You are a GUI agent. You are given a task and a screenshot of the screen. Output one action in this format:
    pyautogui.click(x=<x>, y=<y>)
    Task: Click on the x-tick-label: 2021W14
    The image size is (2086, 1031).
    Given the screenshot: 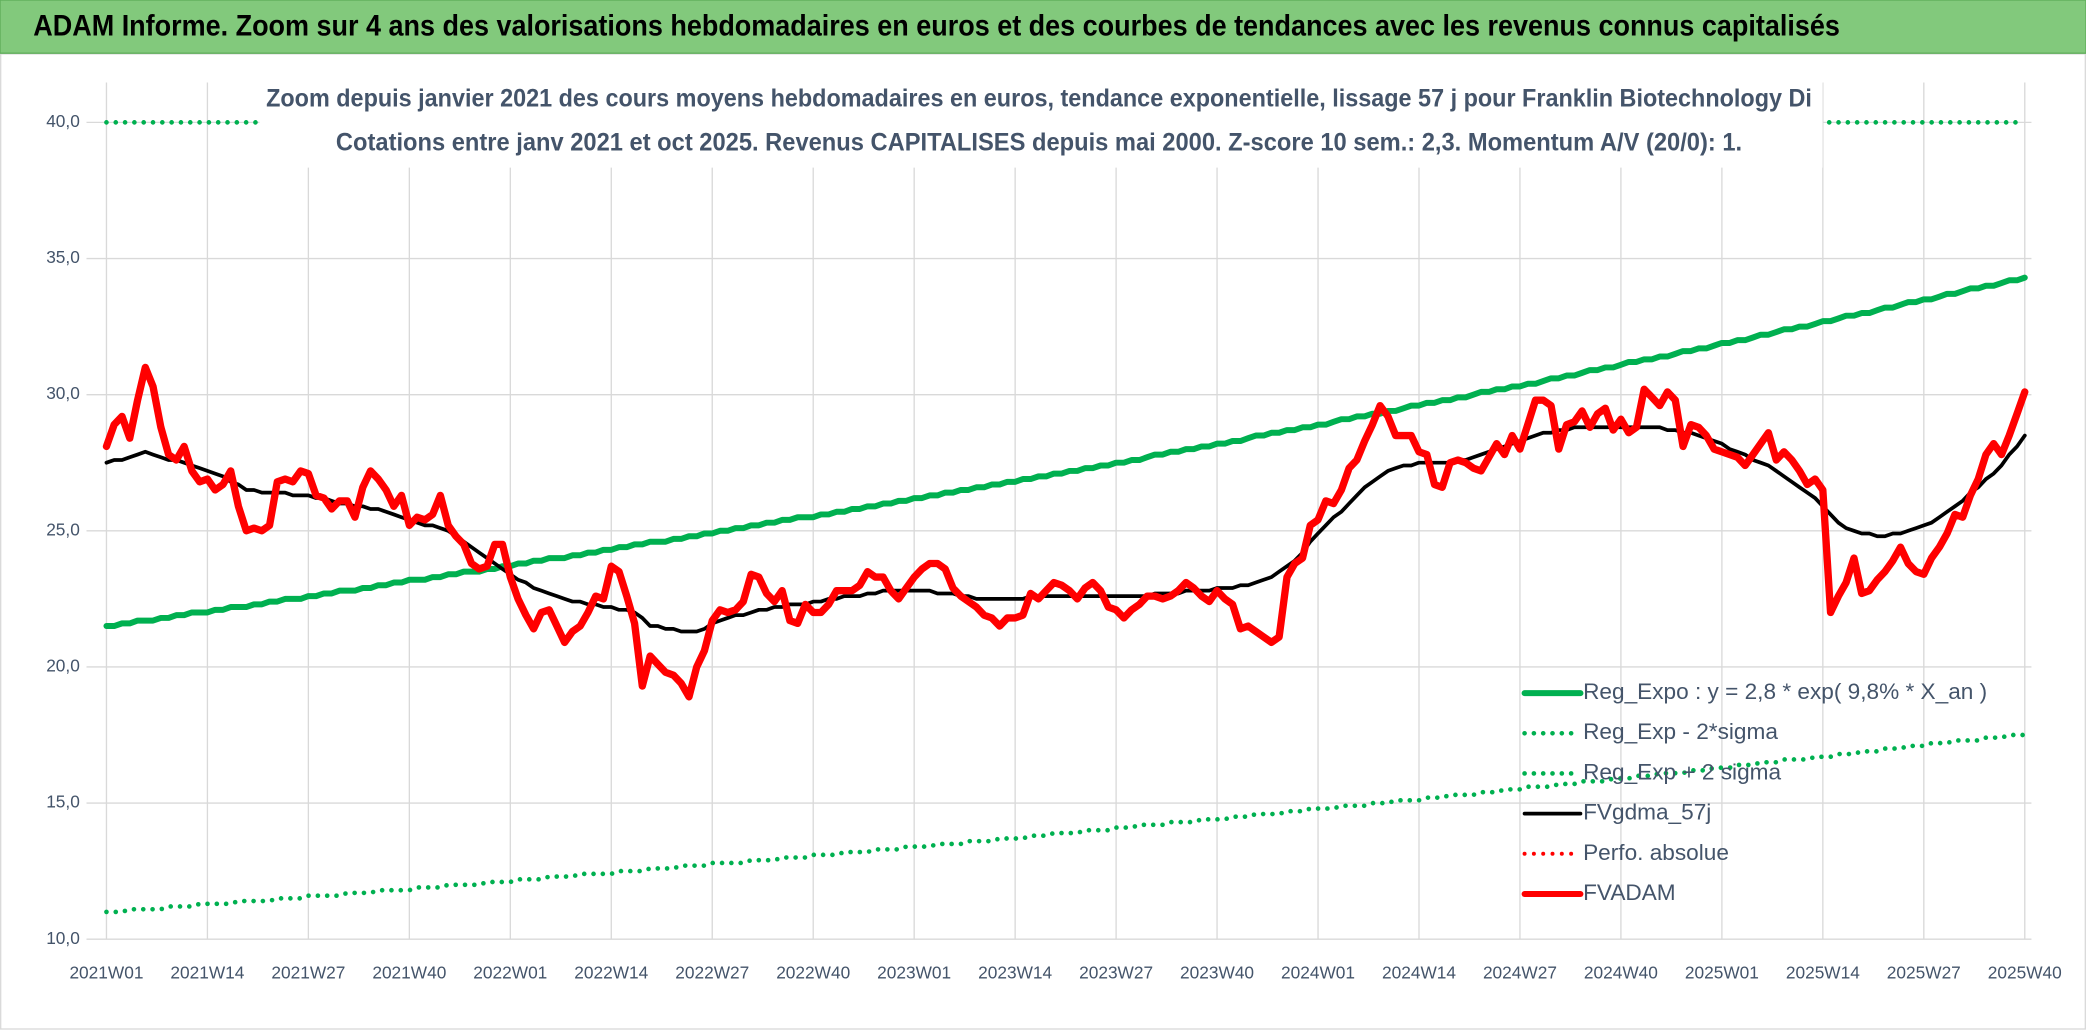 What is the action you would take?
    pyautogui.click(x=207, y=972)
    